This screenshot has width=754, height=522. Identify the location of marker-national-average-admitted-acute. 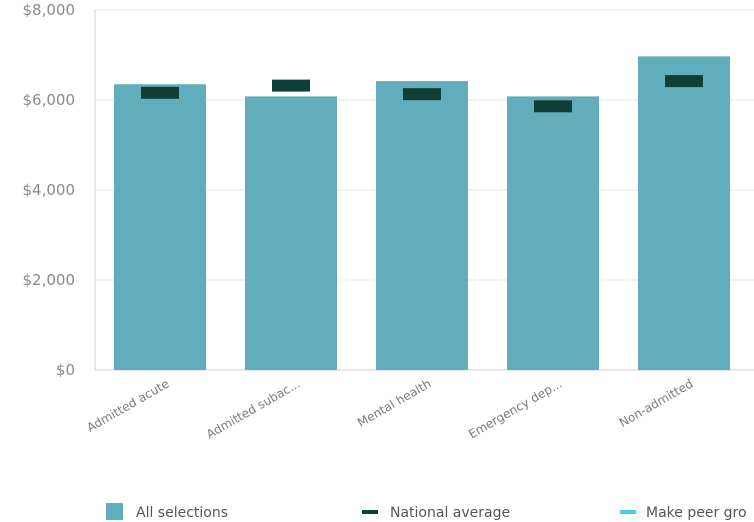
(160, 92).